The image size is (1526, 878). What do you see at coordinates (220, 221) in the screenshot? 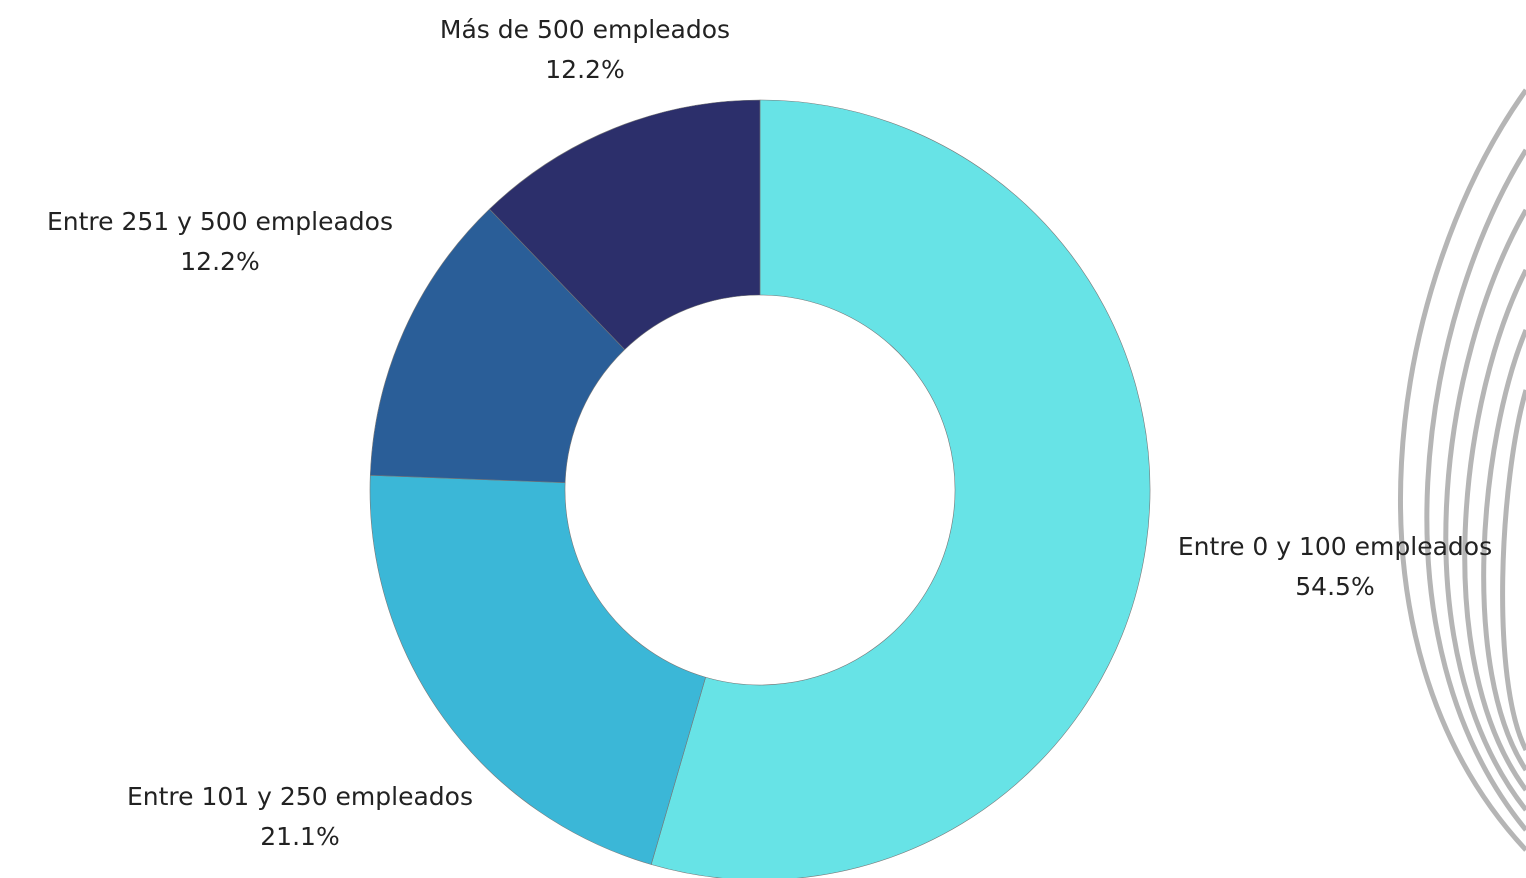
I see `slice-label: Entre 251 y 500 empleados` at bounding box center [220, 221].